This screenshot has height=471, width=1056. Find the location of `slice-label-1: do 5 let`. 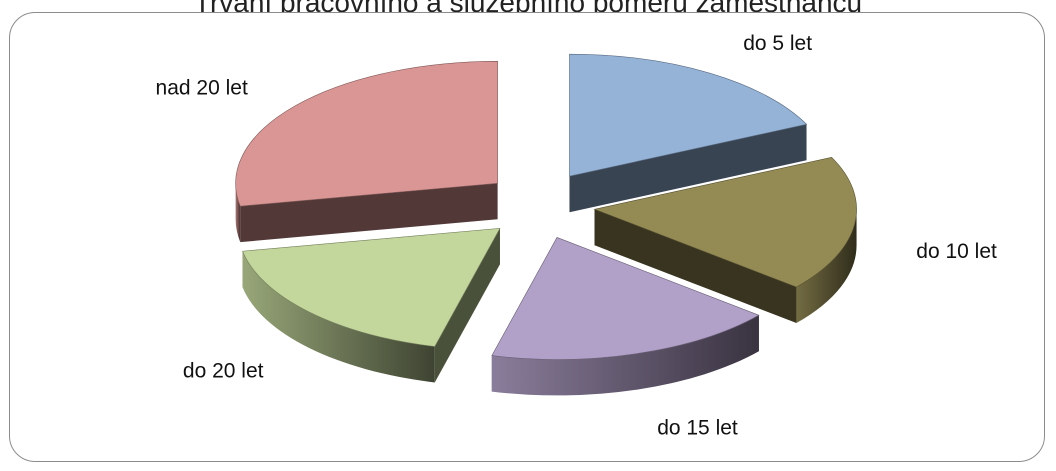

slice-label-1: do 5 let is located at coordinates (777, 43).